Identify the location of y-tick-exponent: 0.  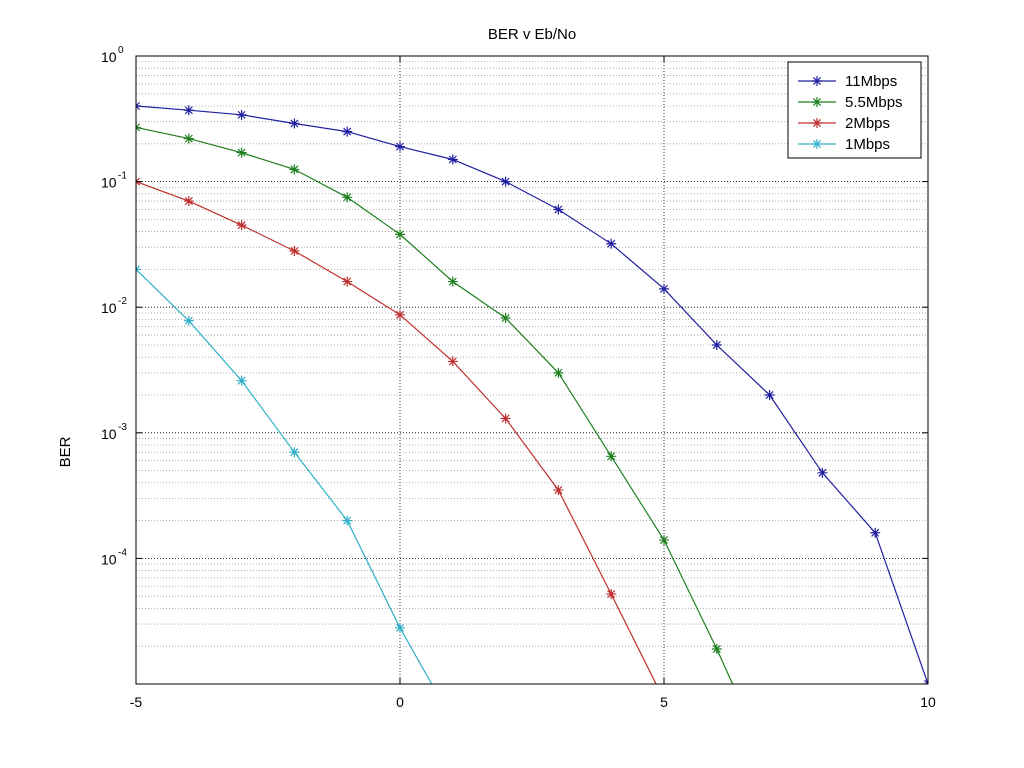
(121, 50).